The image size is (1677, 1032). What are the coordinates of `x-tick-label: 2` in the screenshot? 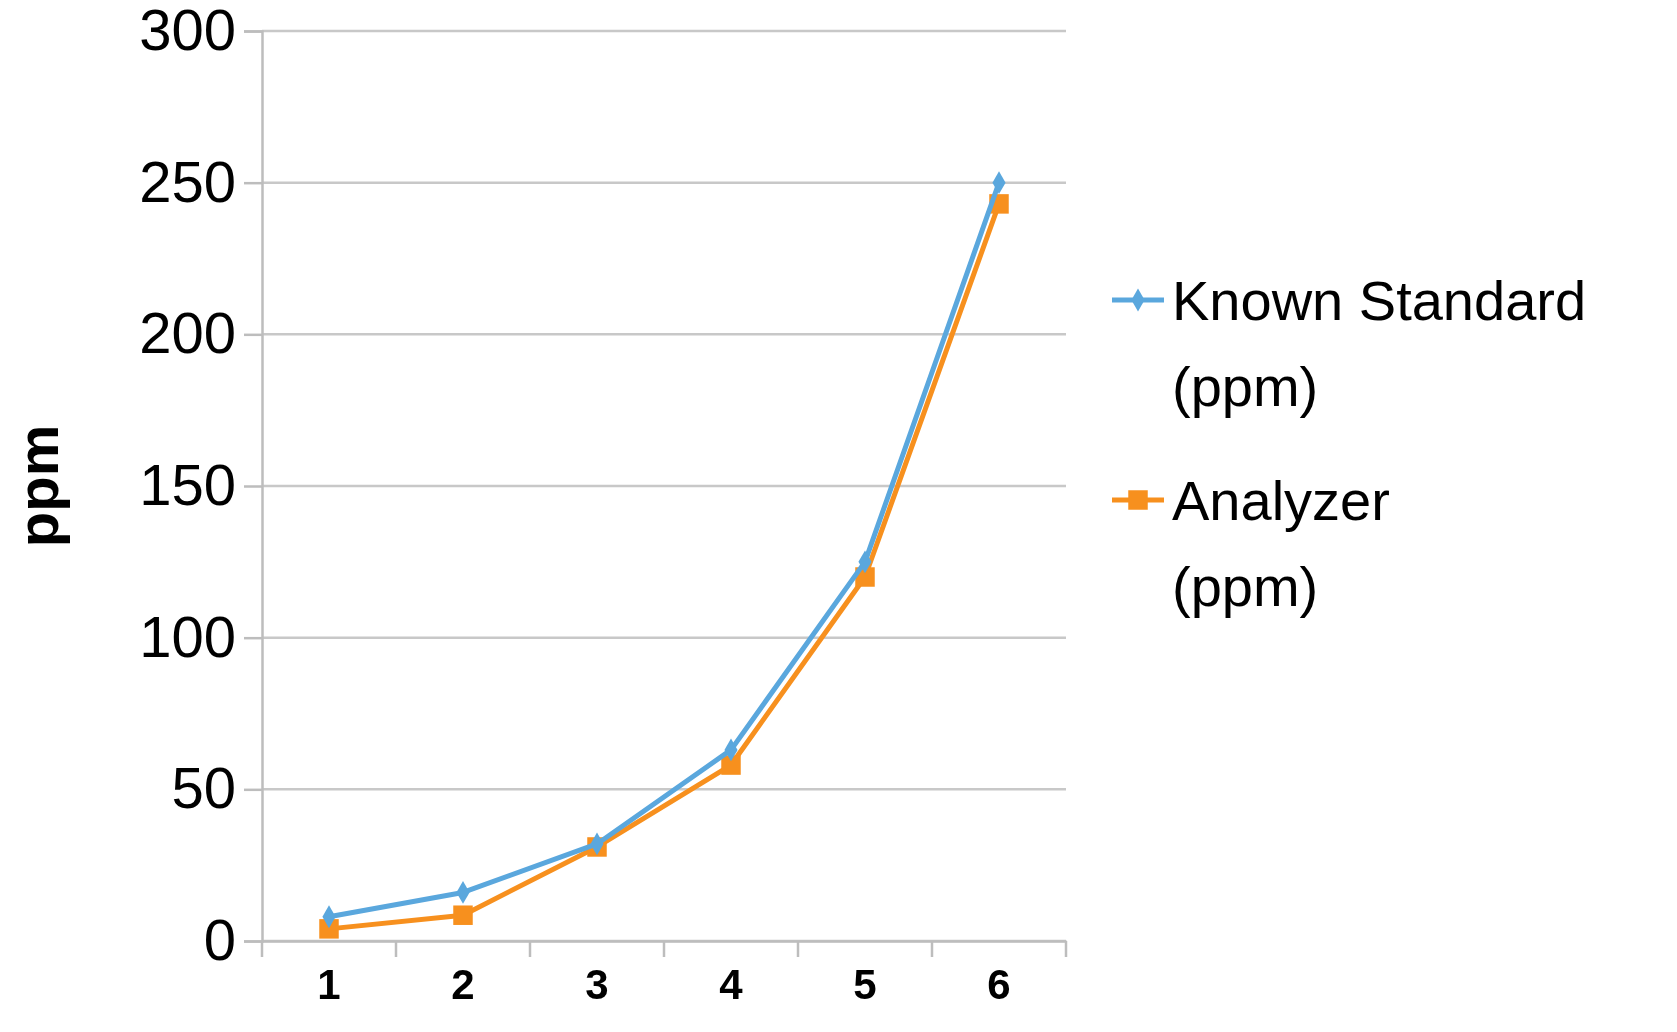 It's located at (463, 984).